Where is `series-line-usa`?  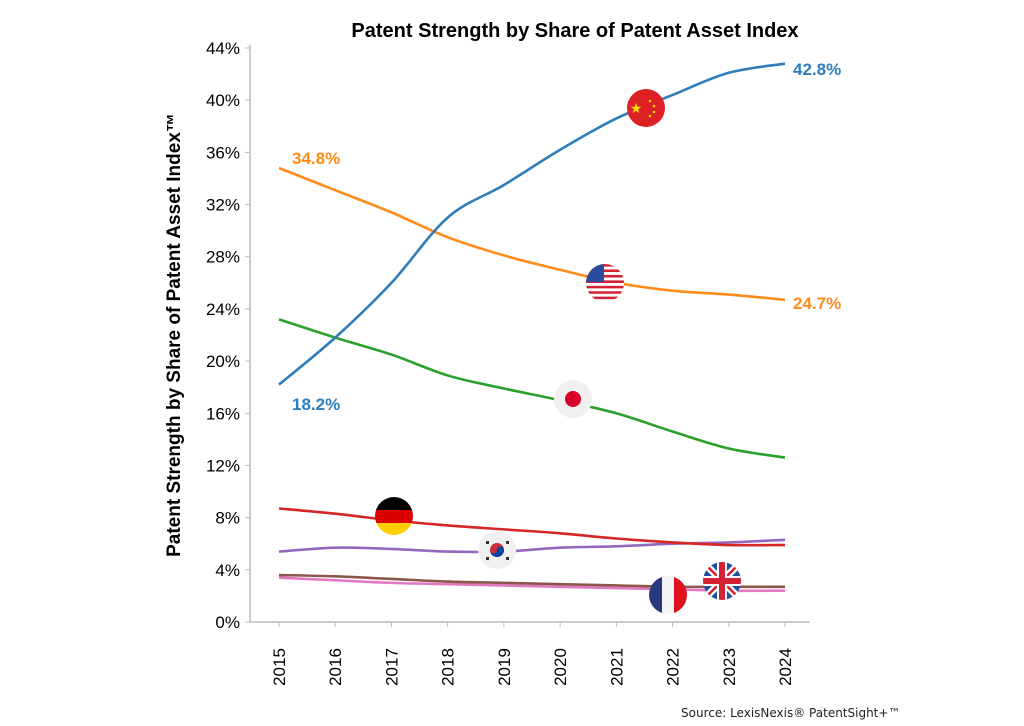
series-line-usa is located at coordinates (532, 234).